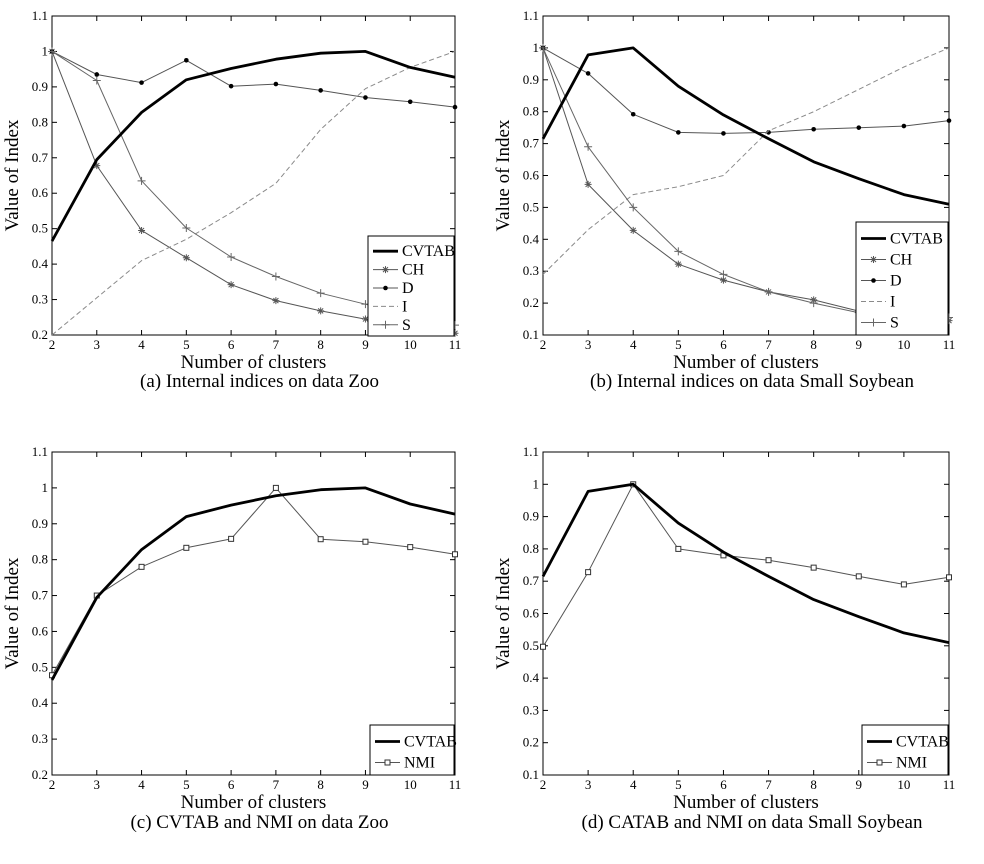 Image resolution: width=984 pixels, height=864 pixels. Describe the element at coordinates (410, 344) in the screenshot. I see `x-tick-label: 10` at that location.